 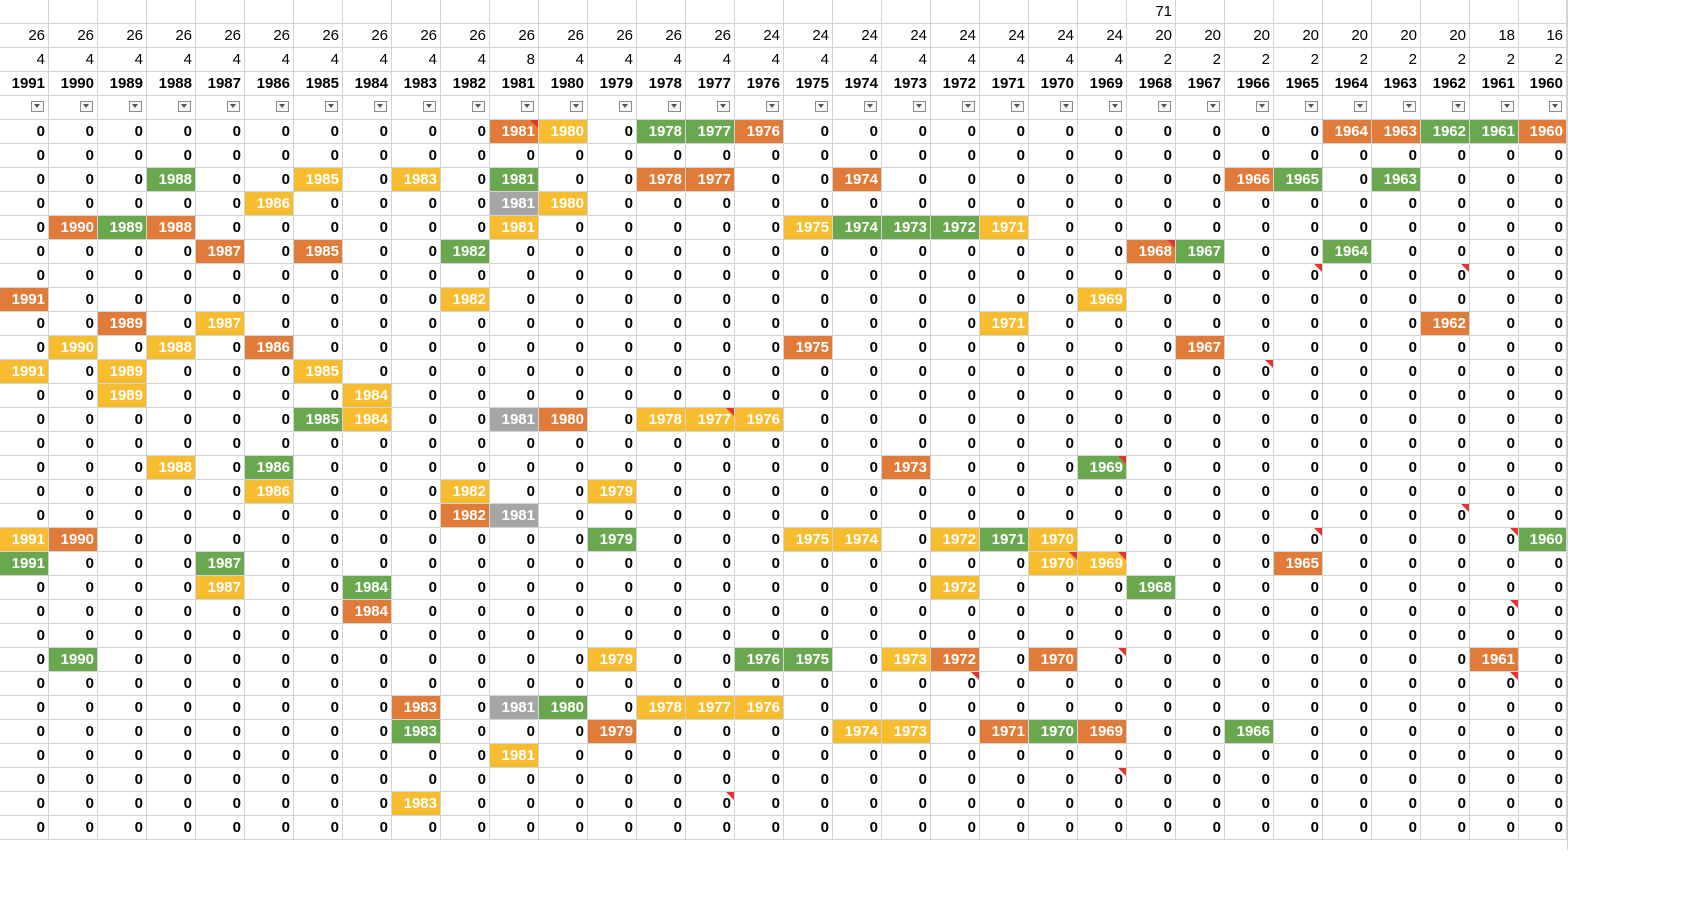 I want to click on dropdown-arrow-icon-1978, so click(x=674, y=106).